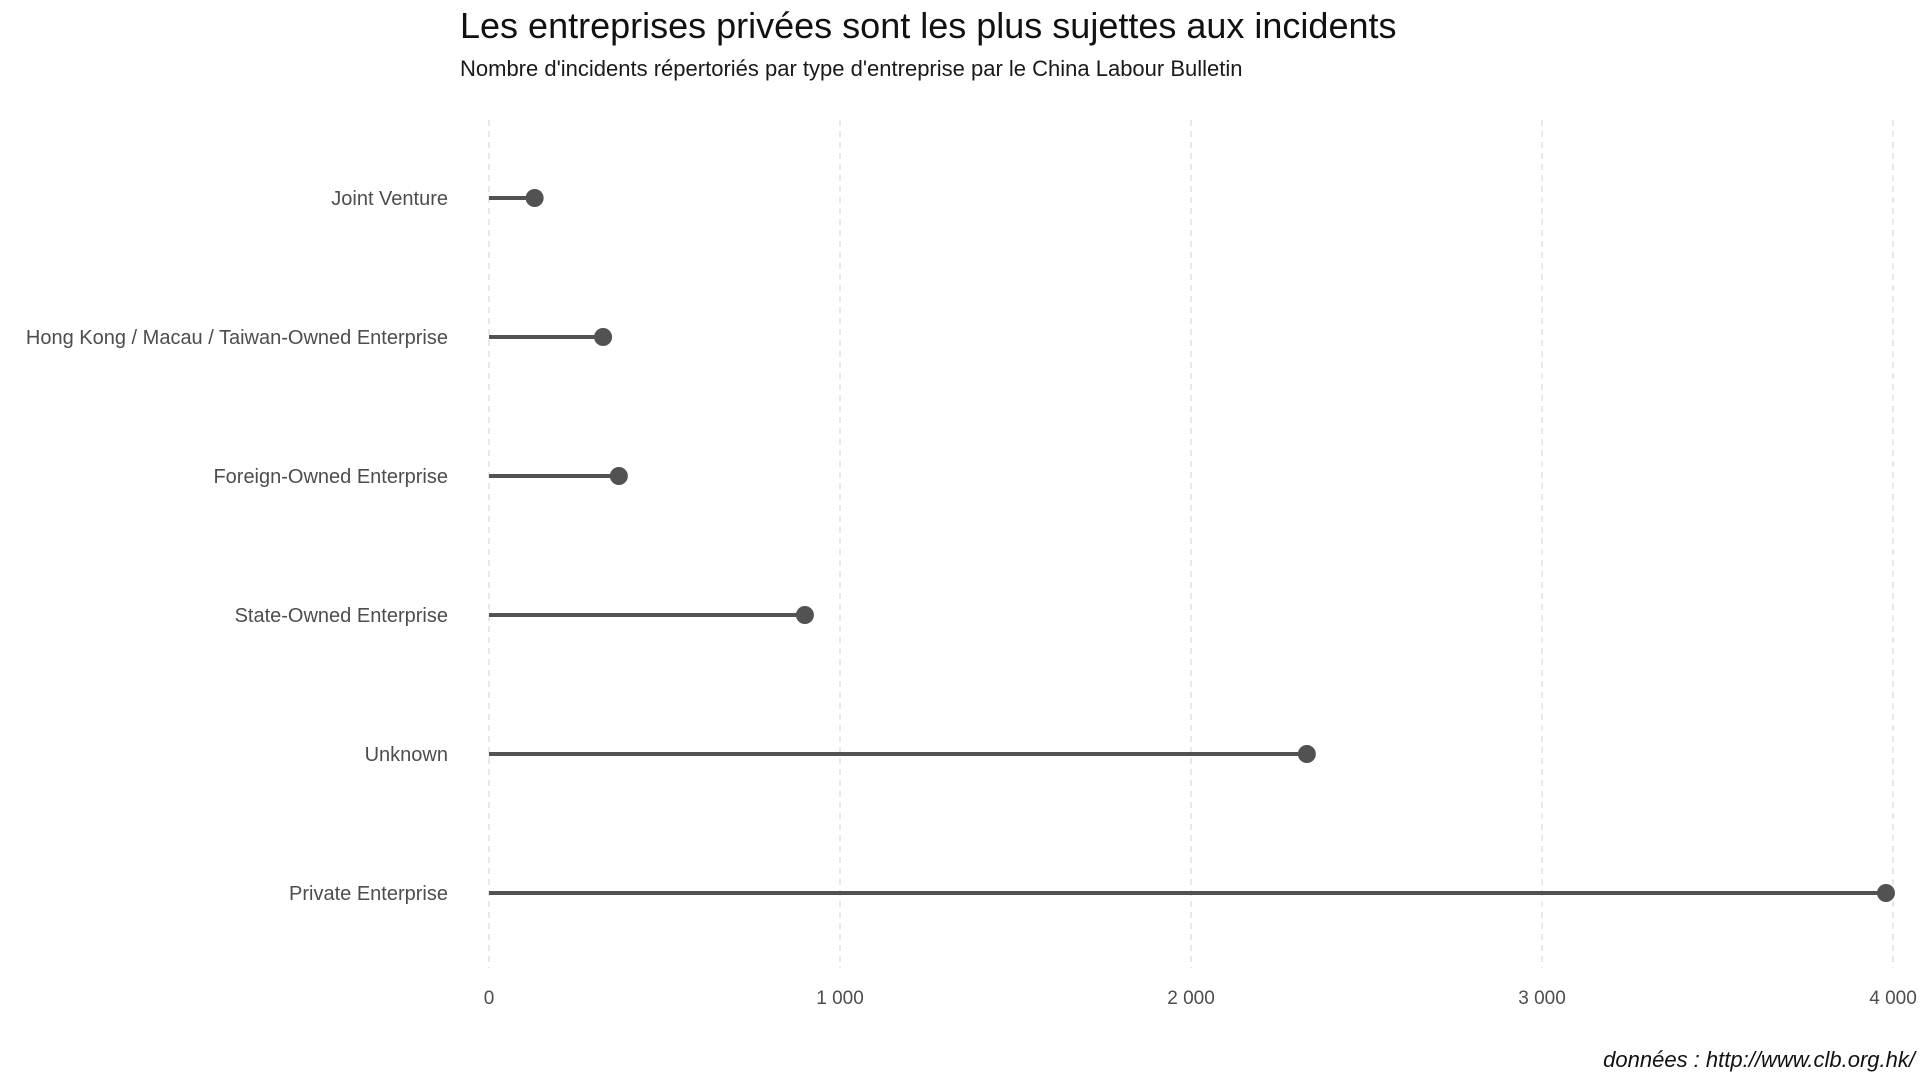 This screenshot has height=1080, width=1920. What do you see at coordinates (1760, 1059) in the screenshot?
I see `chart-caption: données : http://www.clb.org.hk/` at bounding box center [1760, 1059].